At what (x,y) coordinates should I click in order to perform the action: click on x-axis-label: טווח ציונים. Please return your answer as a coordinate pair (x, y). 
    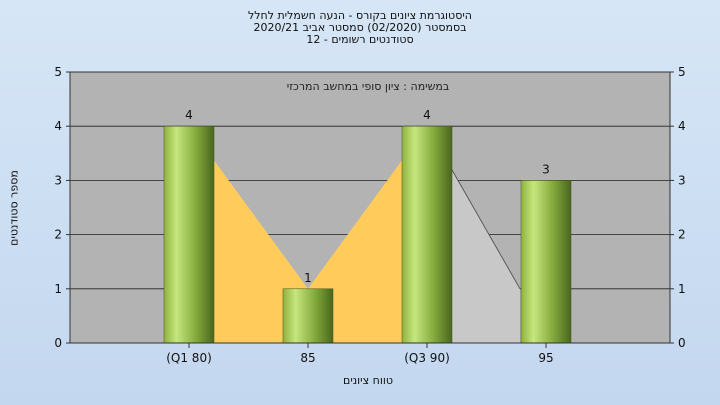
    Looking at the image, I should click on (368, 380).